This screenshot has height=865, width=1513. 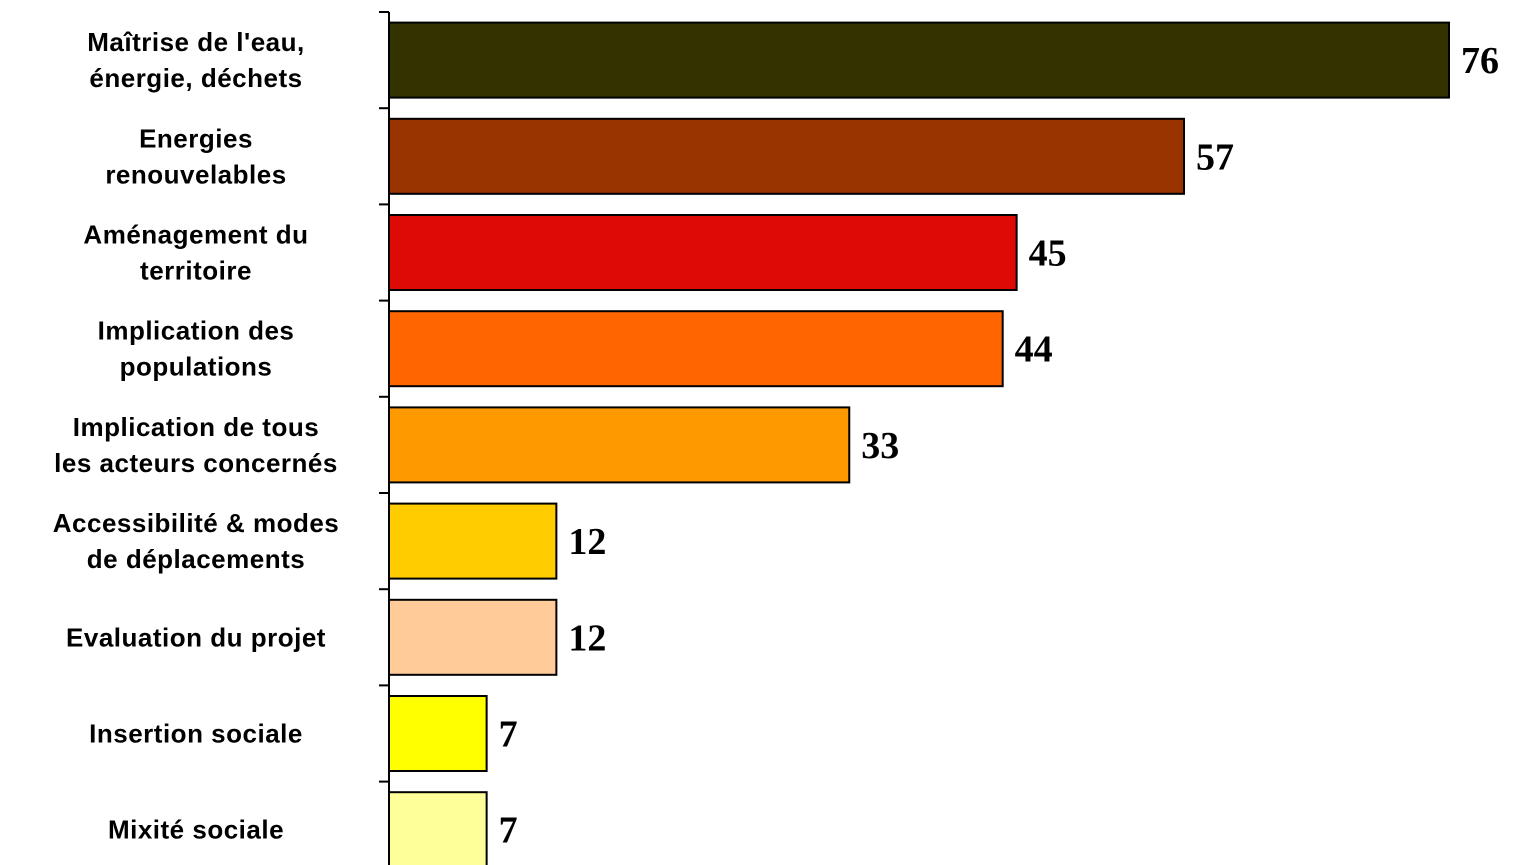 I want to click on category-label-4: Implication des populations, so click(x=196, y=349).